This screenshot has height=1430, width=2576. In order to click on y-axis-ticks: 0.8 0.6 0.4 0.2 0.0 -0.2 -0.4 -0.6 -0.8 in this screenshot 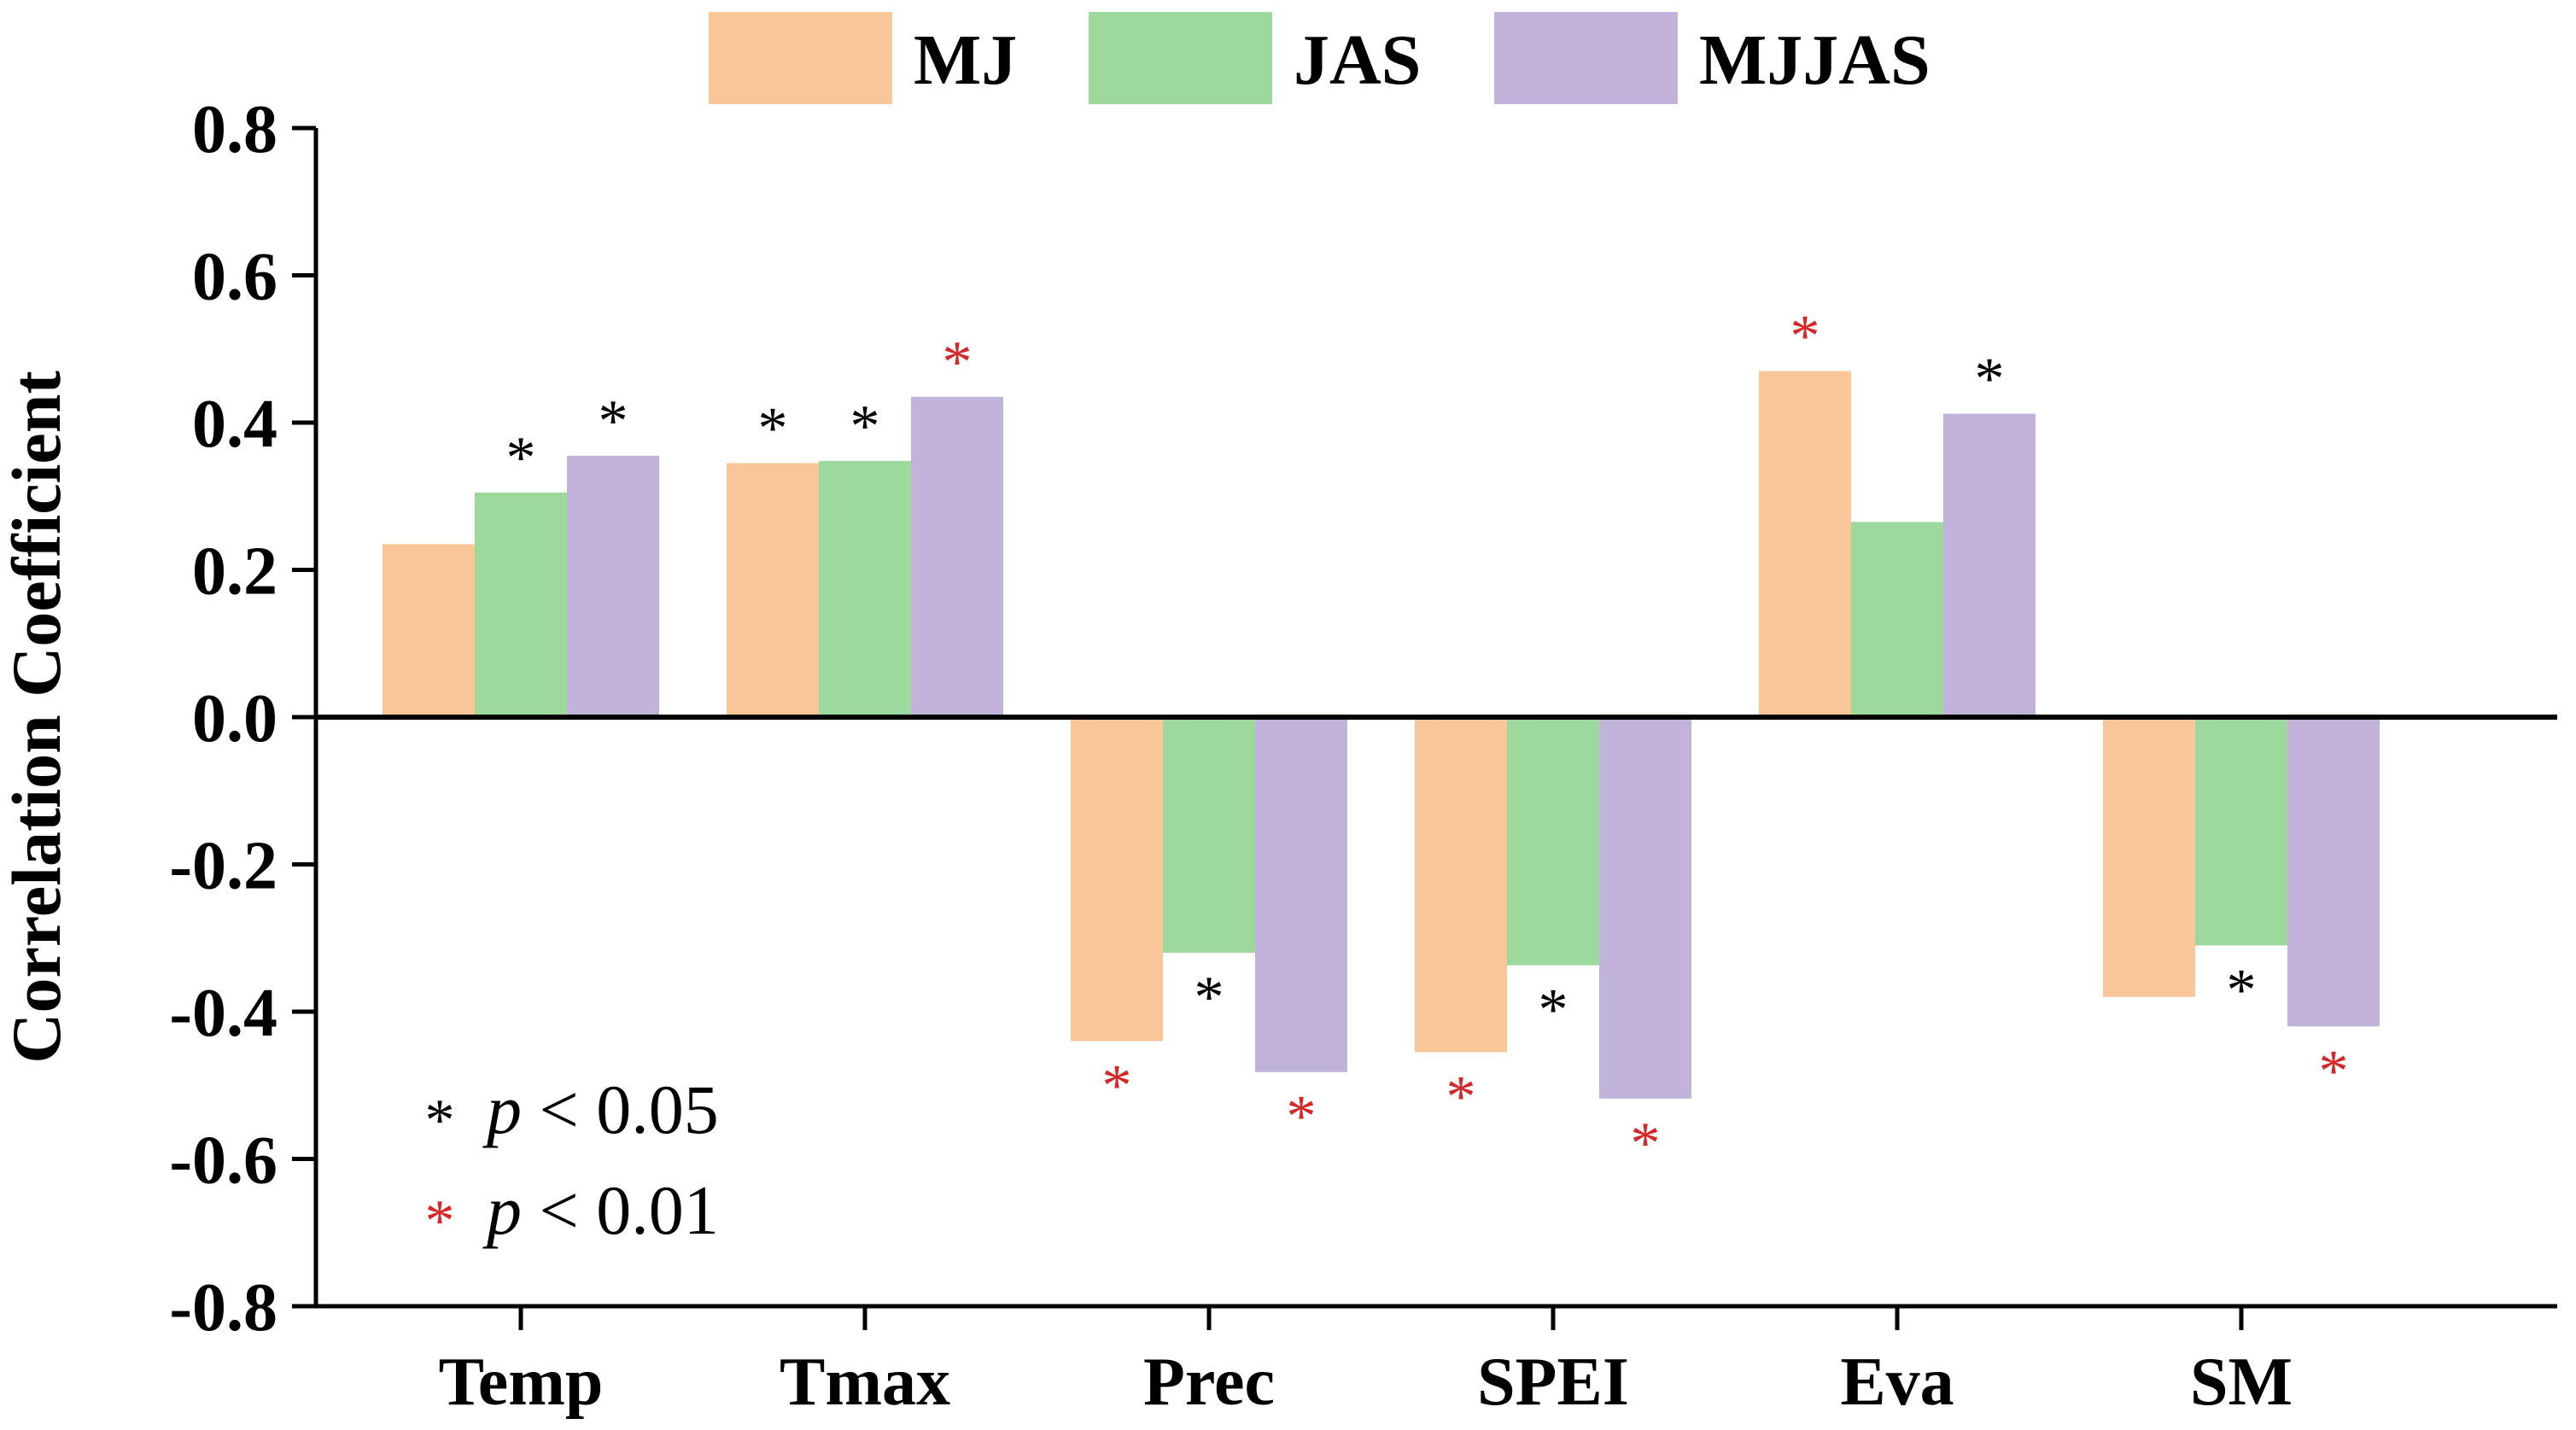, I will do `click(242, 718)`.